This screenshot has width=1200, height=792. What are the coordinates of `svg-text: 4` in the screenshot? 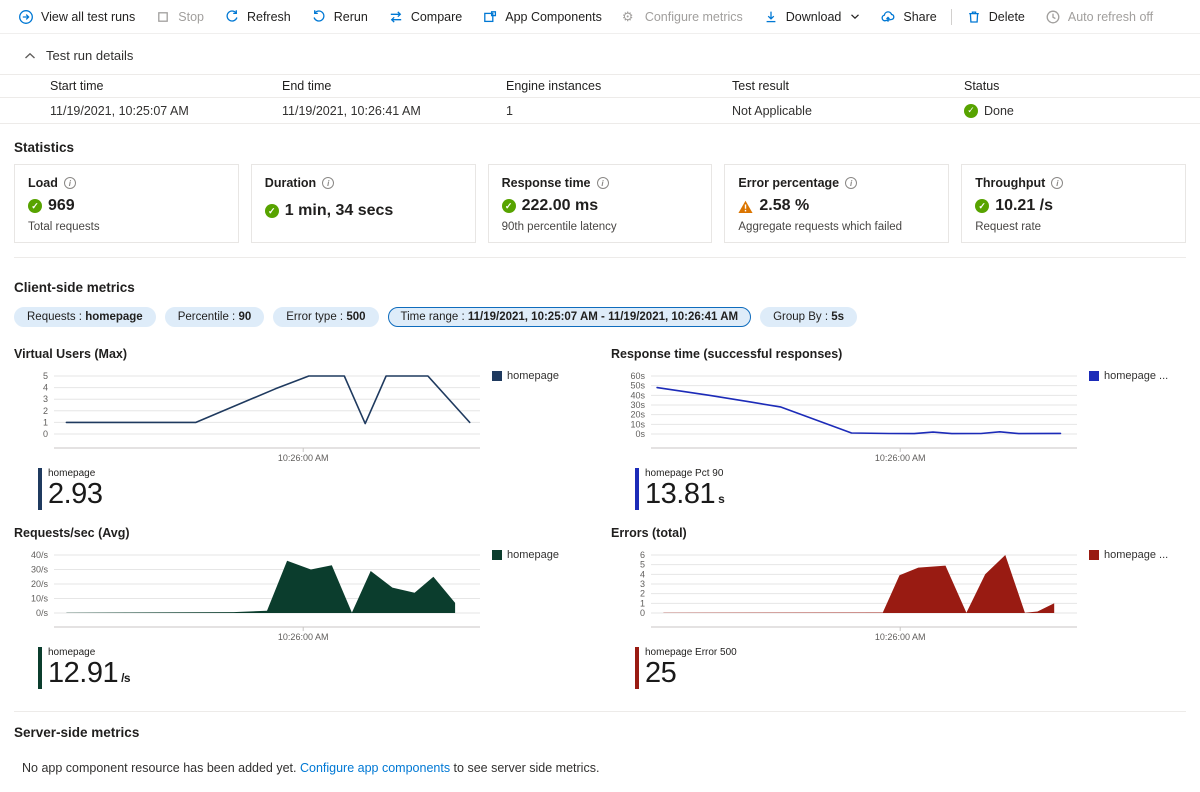 It's located at (642, 574).